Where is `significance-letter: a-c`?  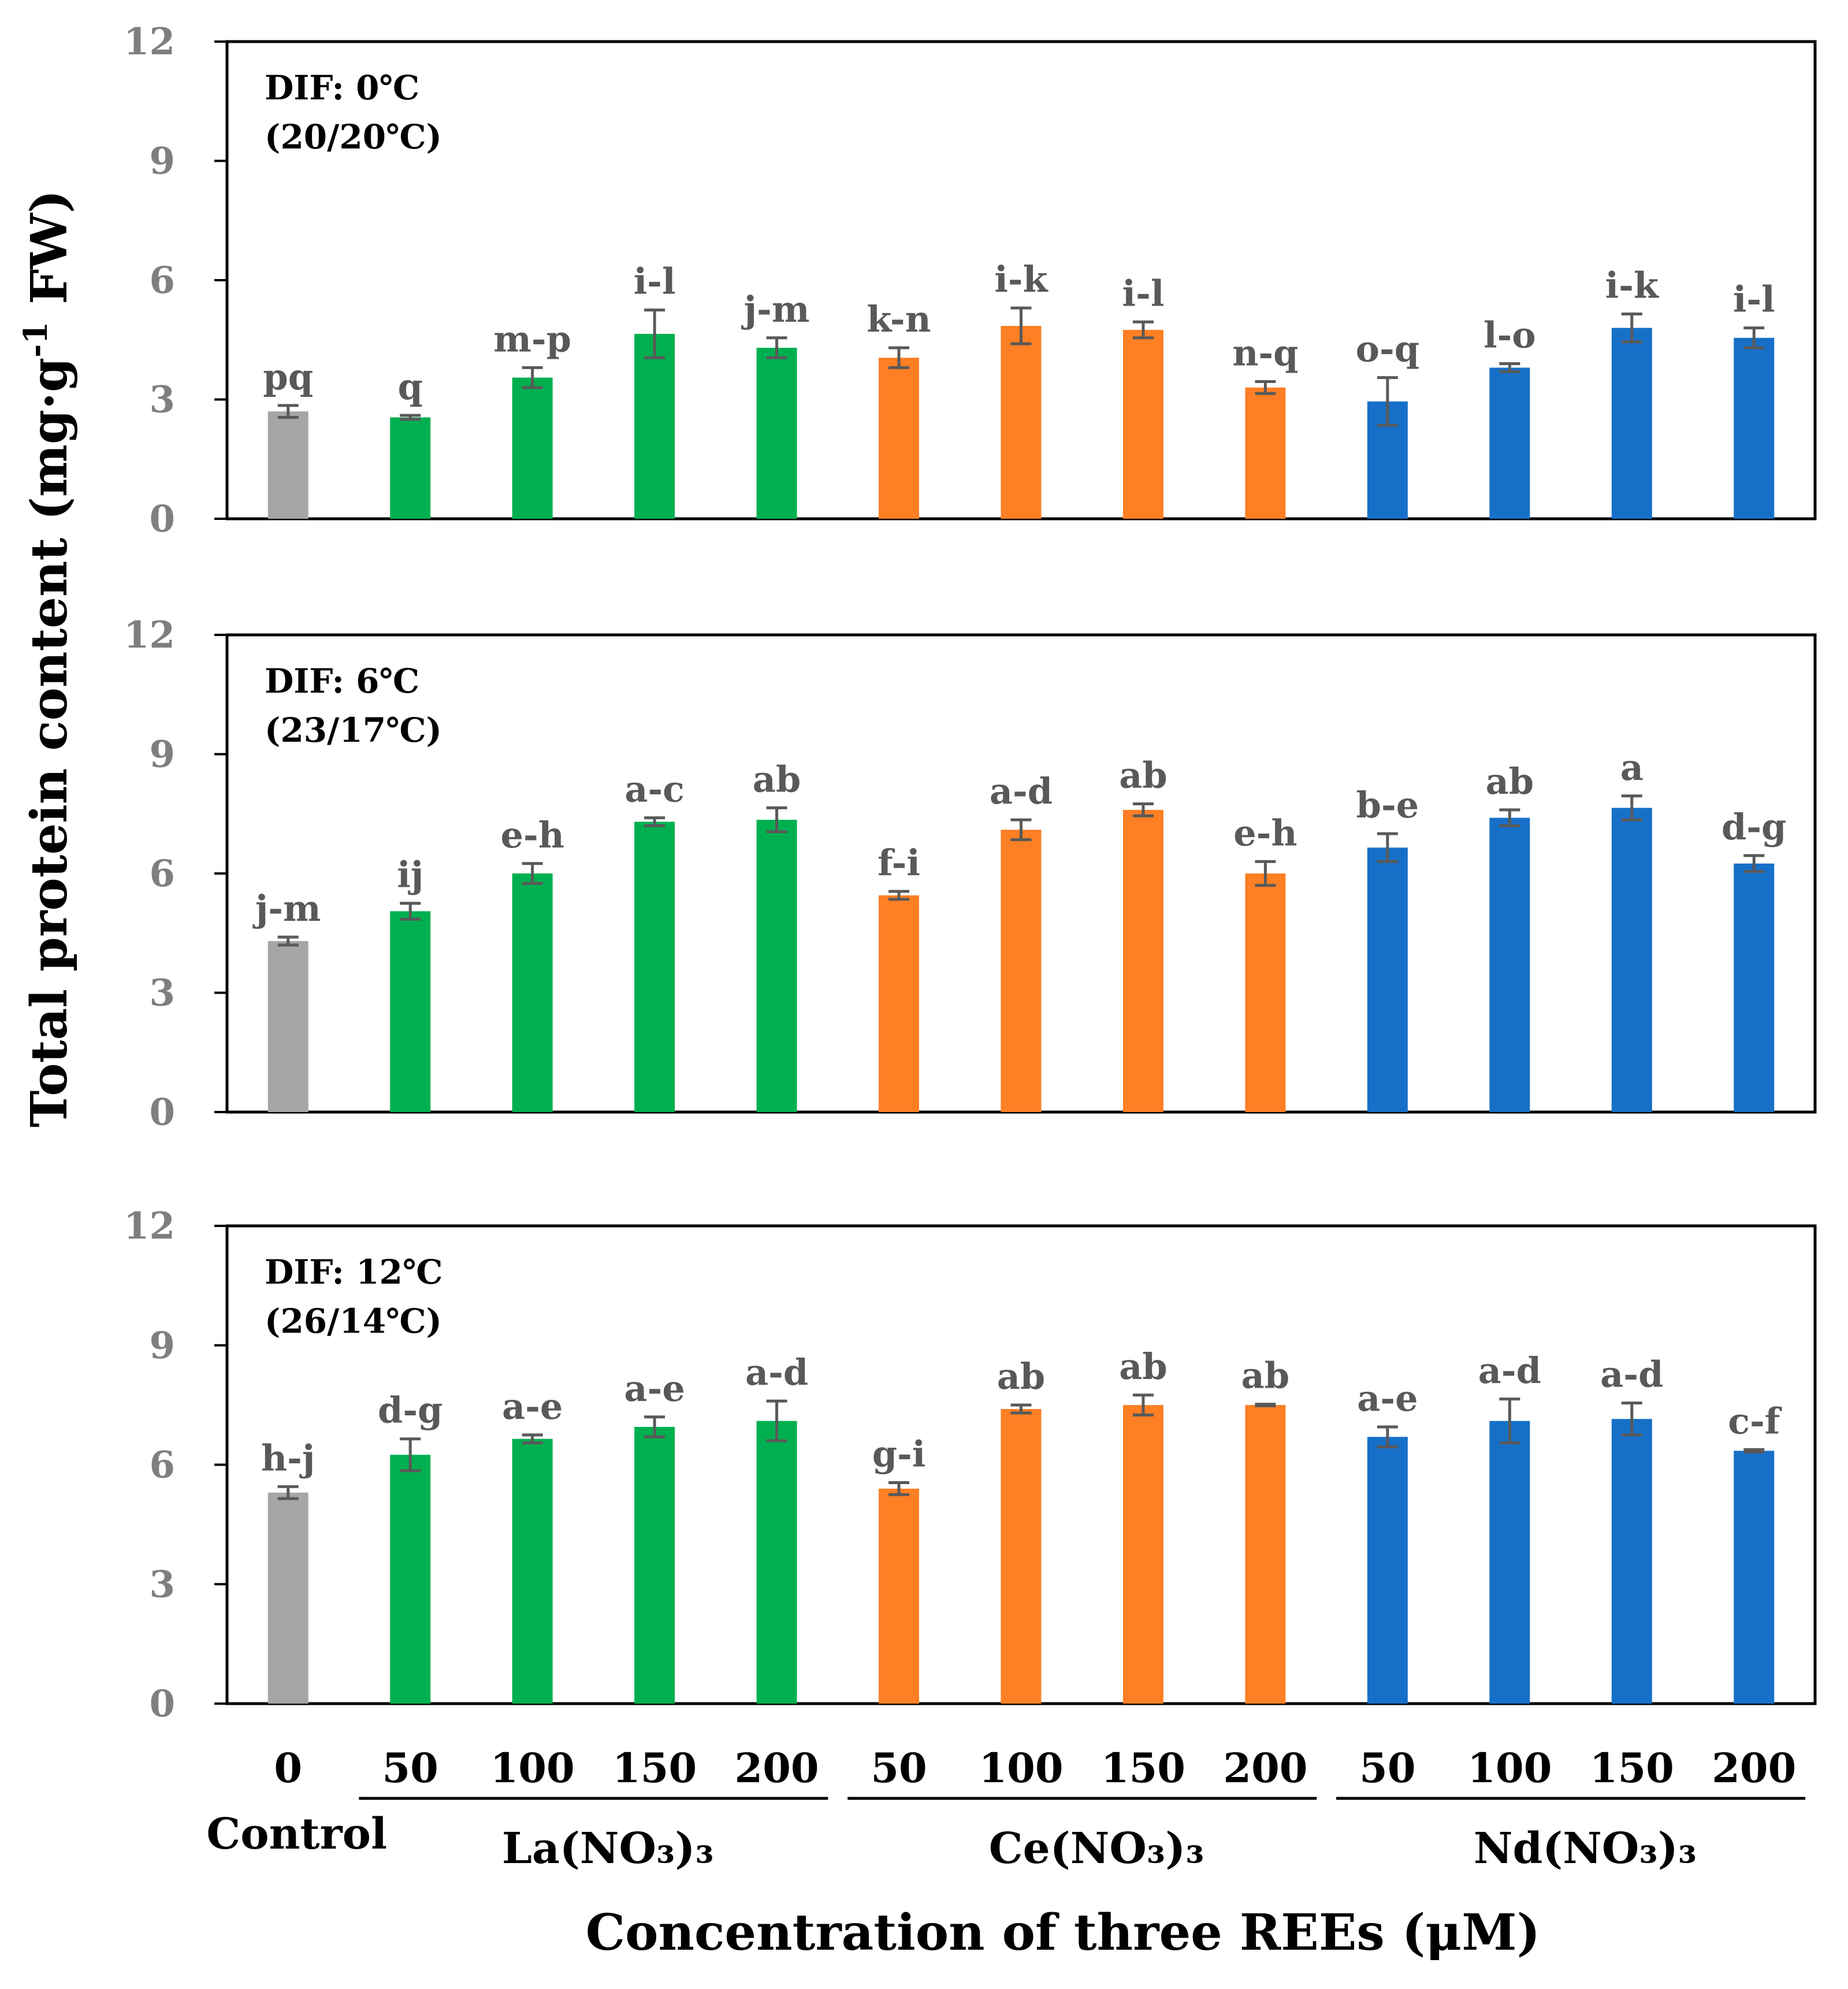
significance-letter: a-c is located at coordinates (654, 789).